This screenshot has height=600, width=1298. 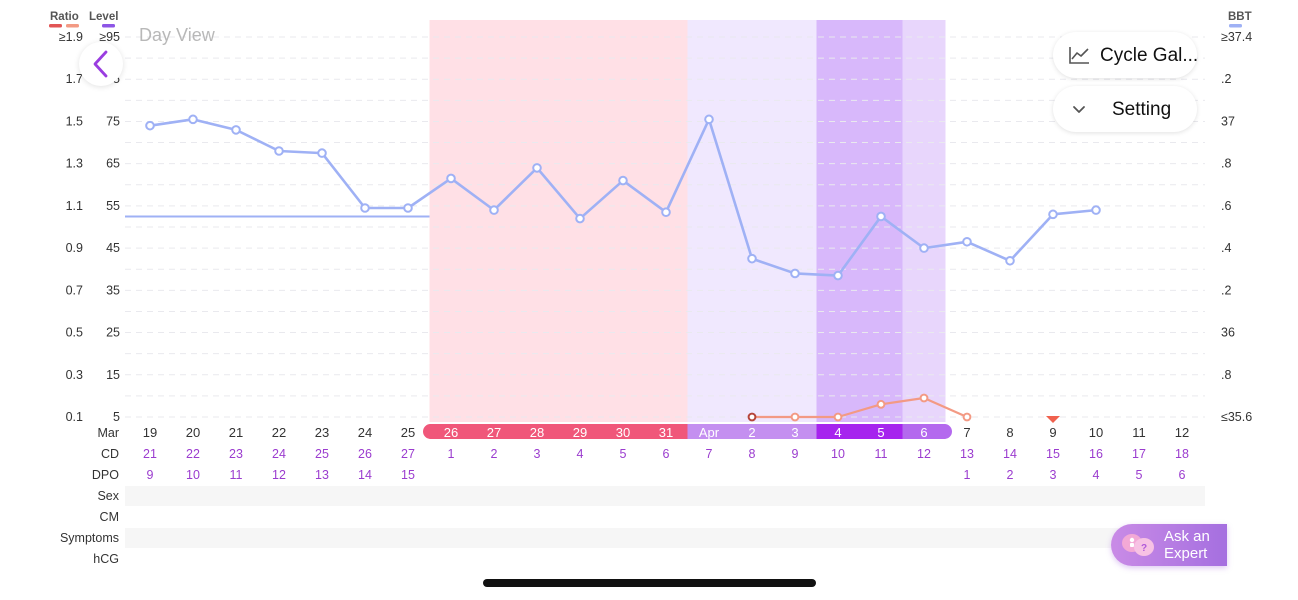 I want to click on level-tick-label: 5, so click(x=116, y=417).